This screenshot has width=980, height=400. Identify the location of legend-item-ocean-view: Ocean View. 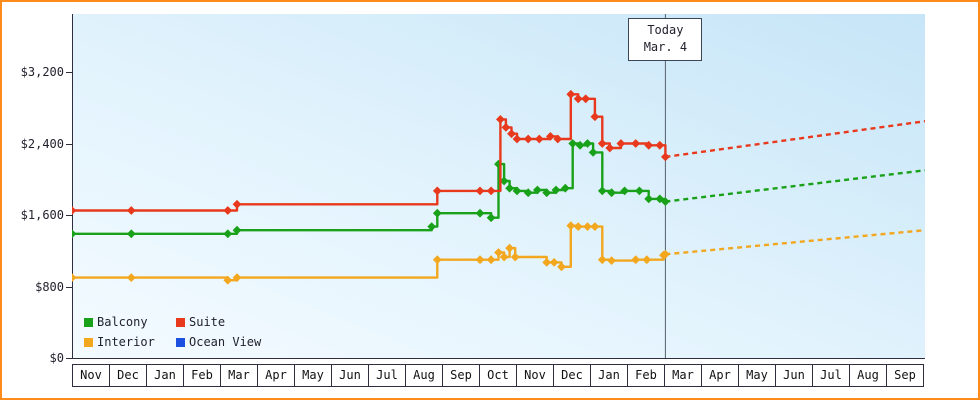
(218, 342).